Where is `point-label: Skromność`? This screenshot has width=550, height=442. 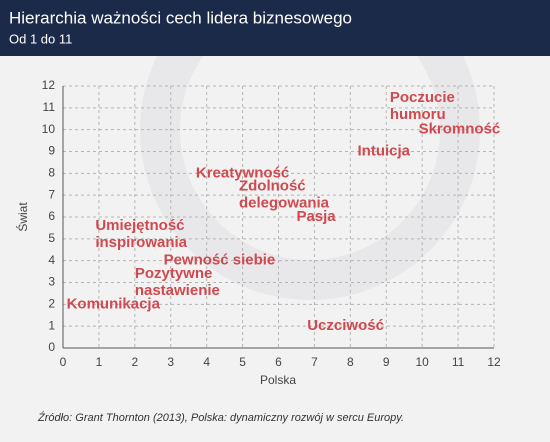
point-label: Skromność is located at coordinates (460, 129).